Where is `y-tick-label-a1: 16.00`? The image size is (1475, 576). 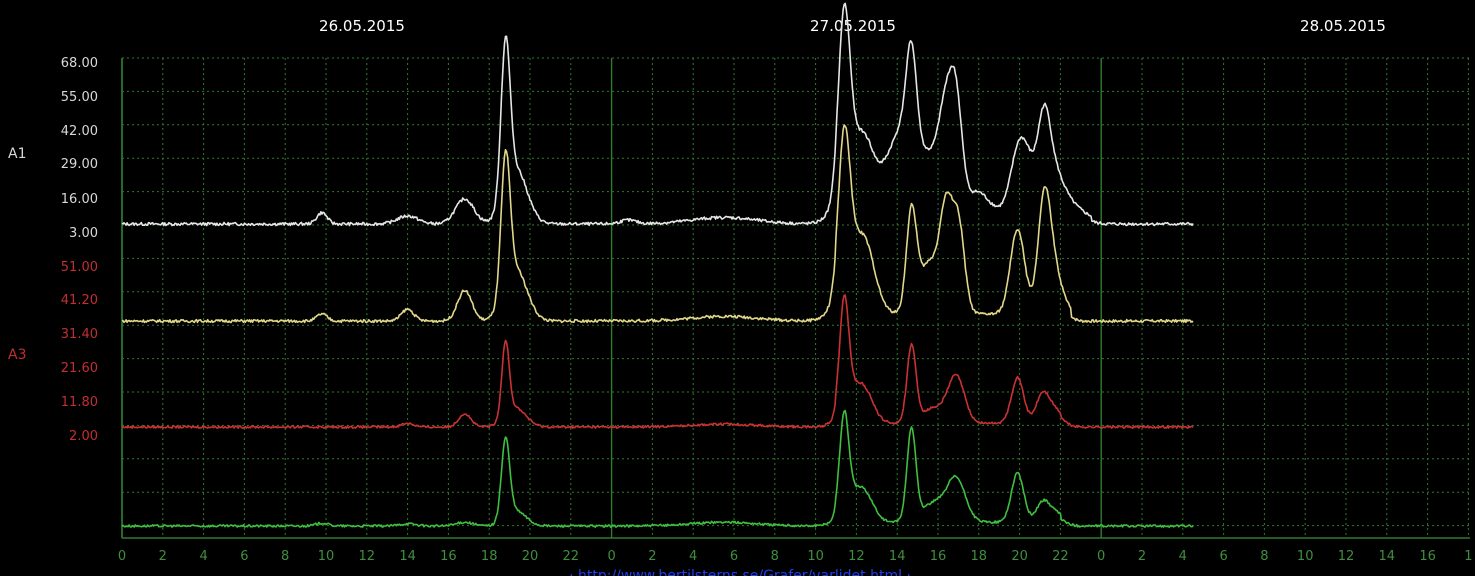 y-tick-label-a1: 16.00 is located at coordinates (79, 199).